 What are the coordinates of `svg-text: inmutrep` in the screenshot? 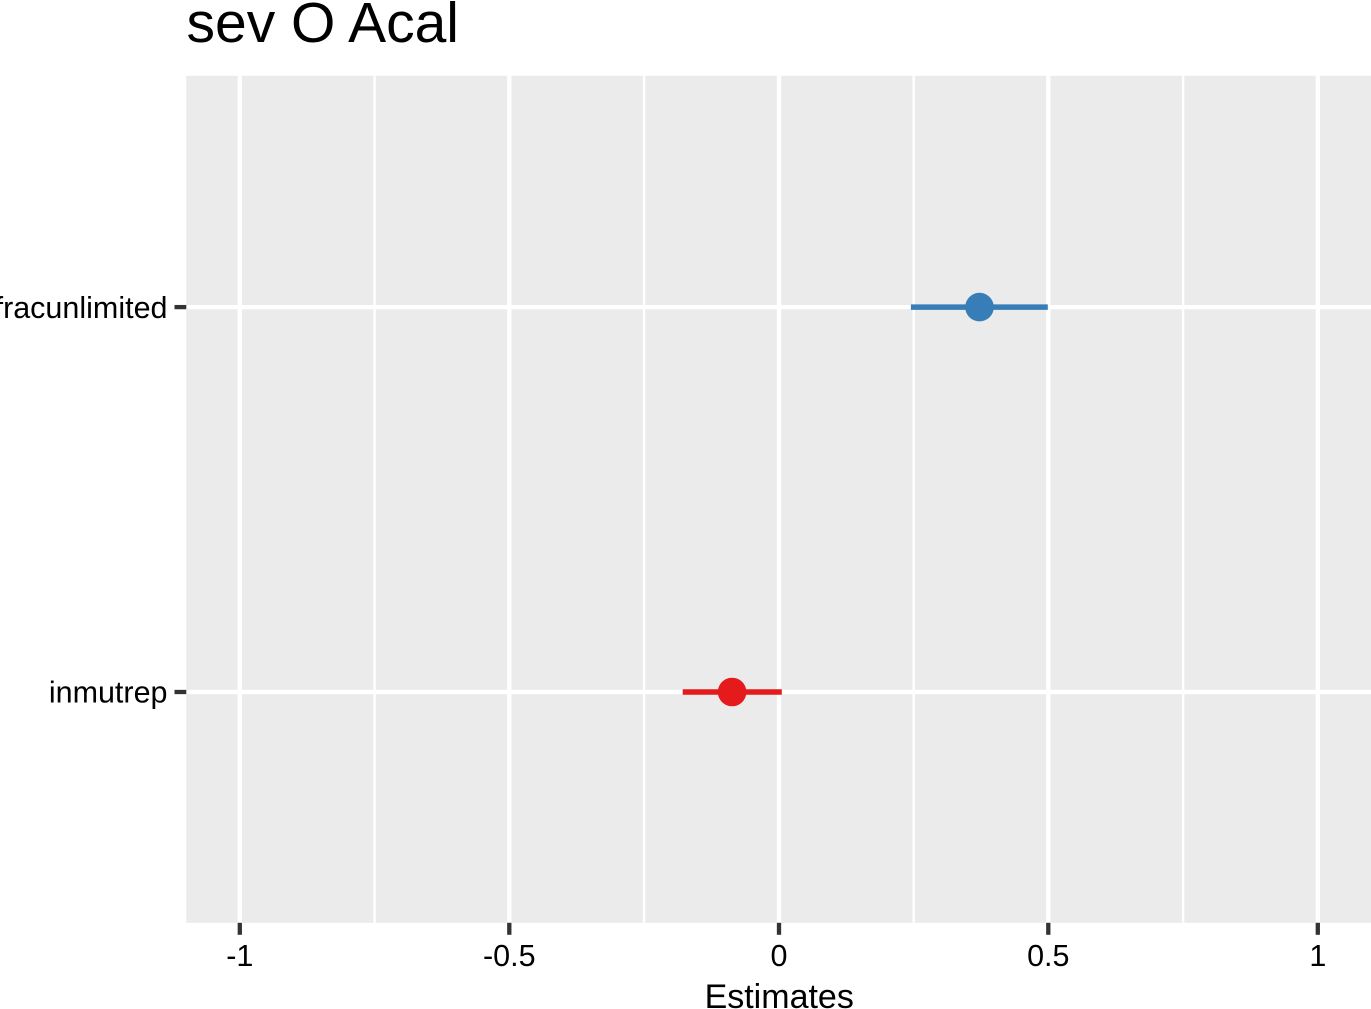 It's located at (108, 693).